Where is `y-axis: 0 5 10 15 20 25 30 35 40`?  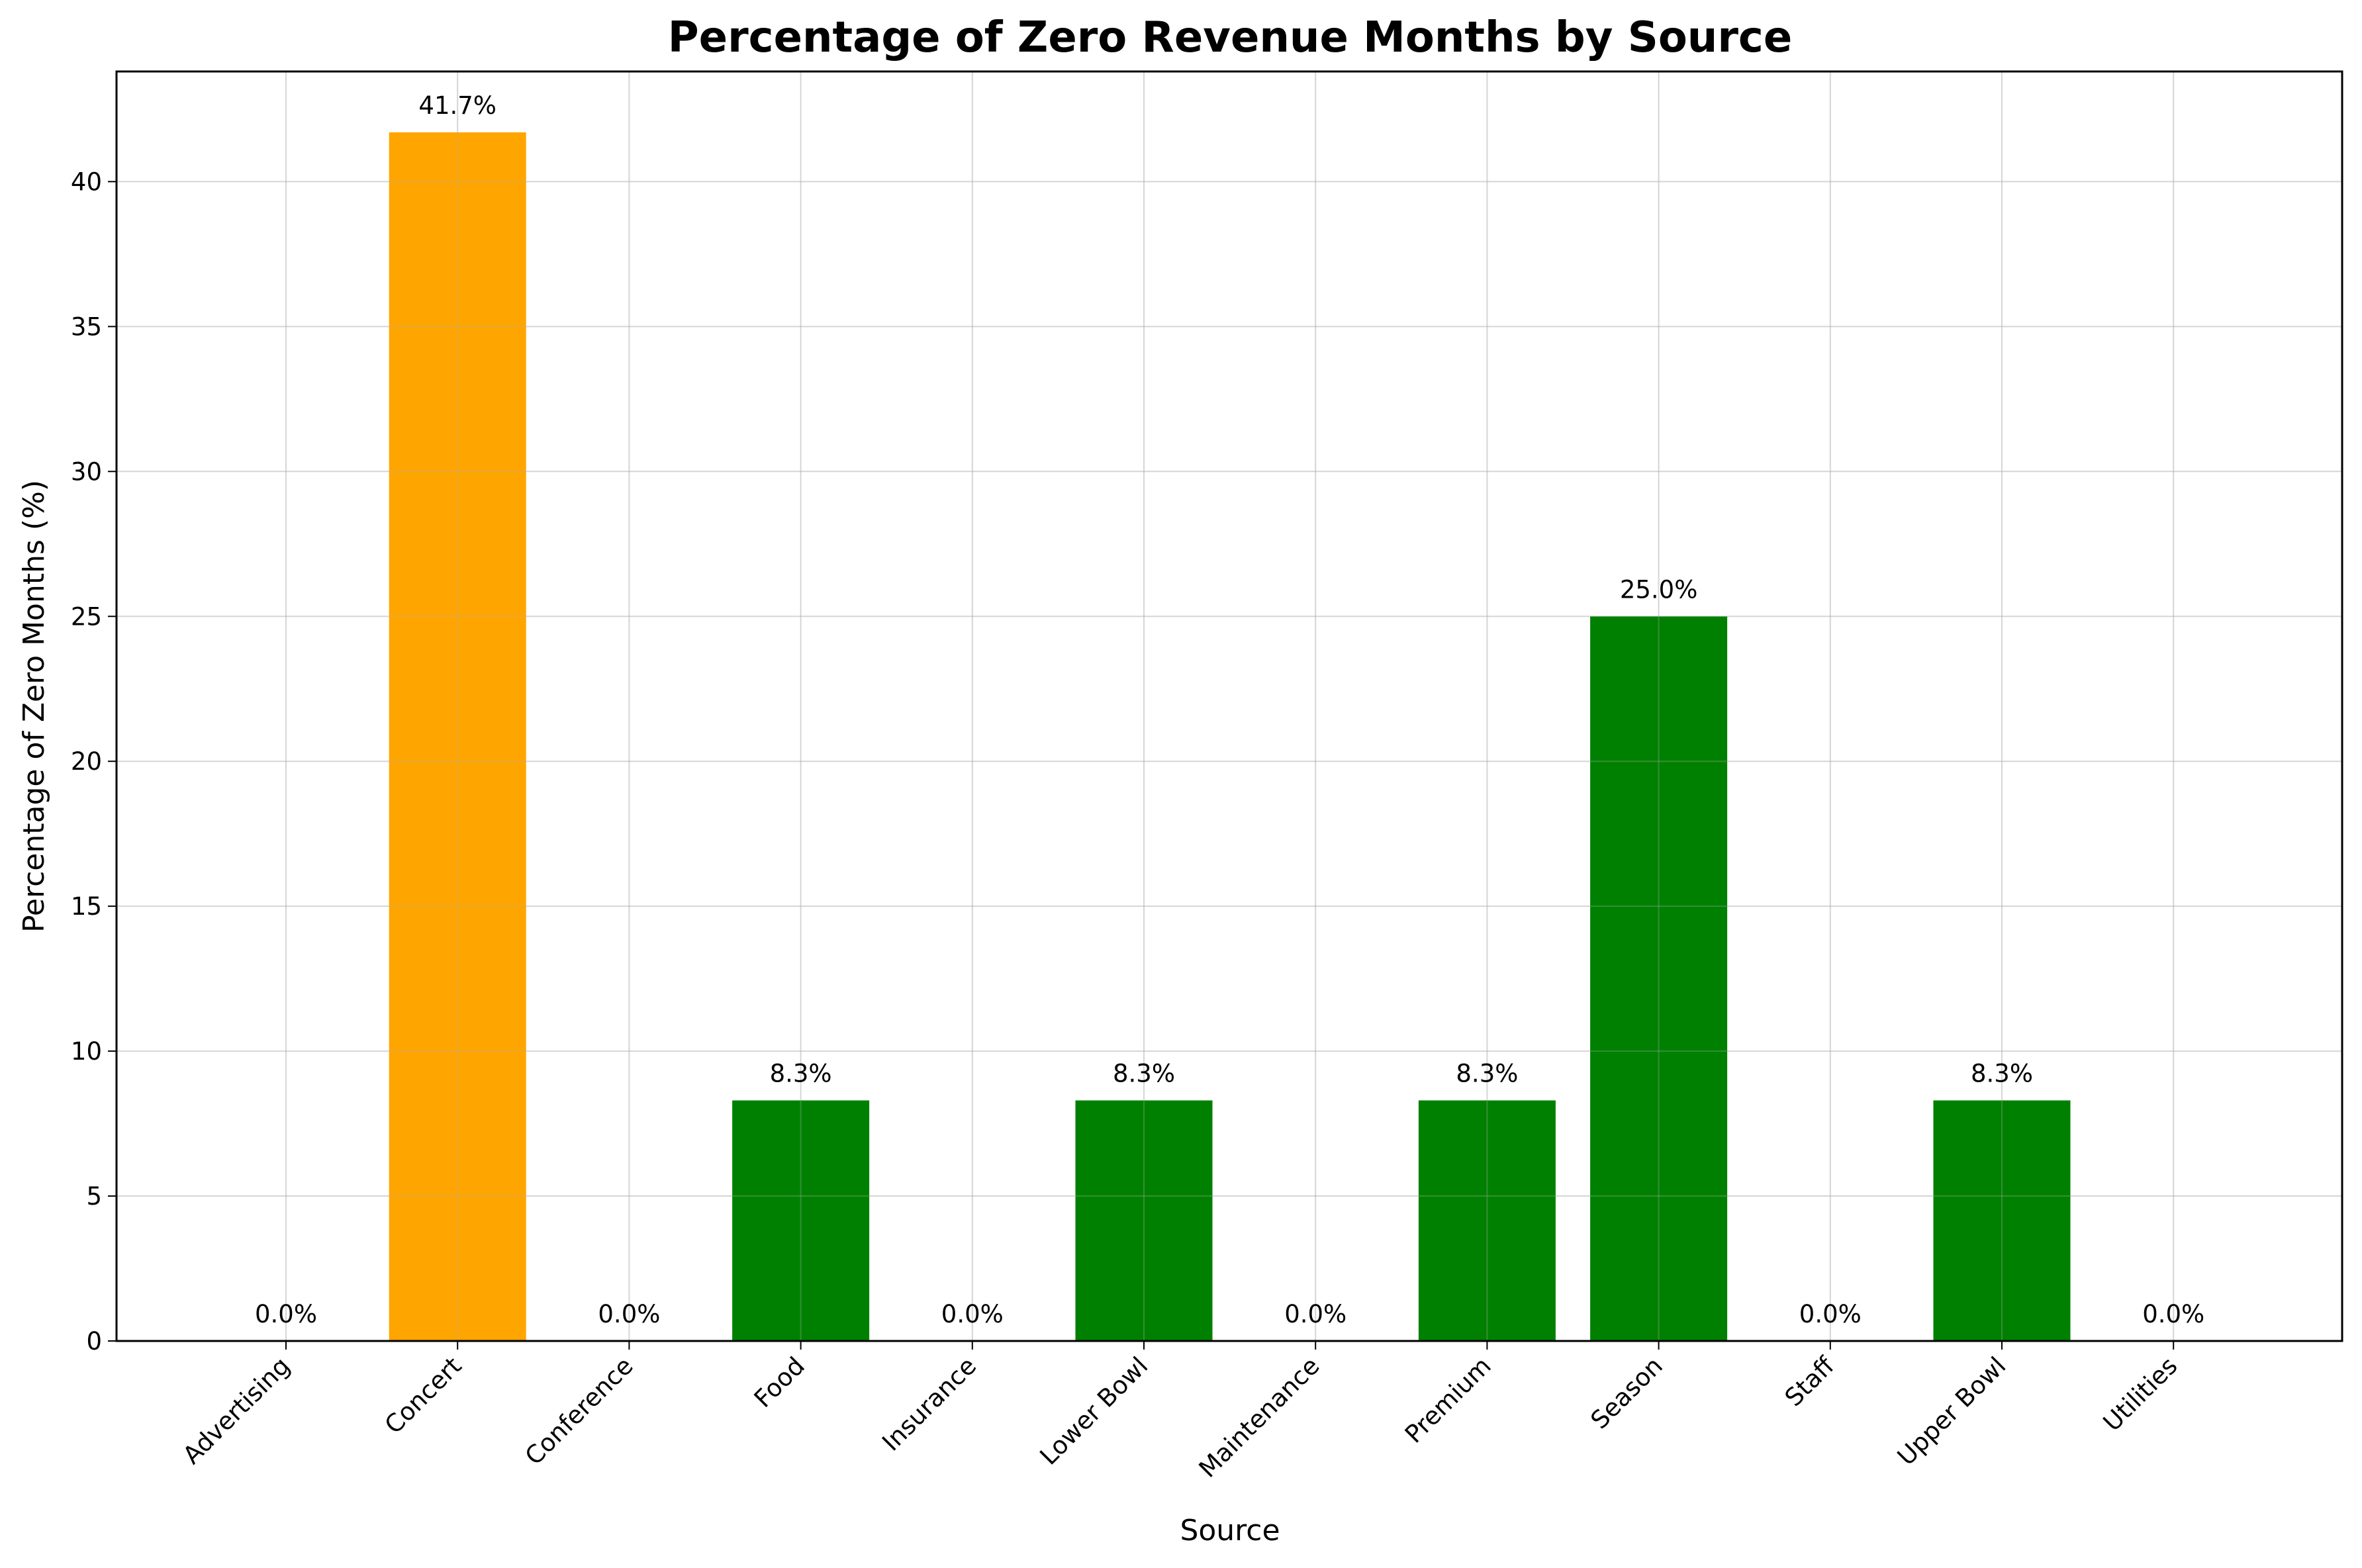 y-axis: 0 5 10 15 20 25 30 35 40 is located at coordinates (94, 761).